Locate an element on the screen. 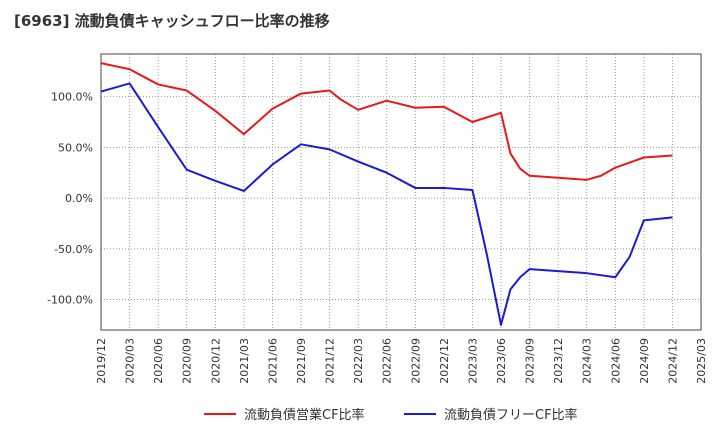 The image size is (720, 440). x-tick-label: 2023/06 is located at coordinates (501, 361).